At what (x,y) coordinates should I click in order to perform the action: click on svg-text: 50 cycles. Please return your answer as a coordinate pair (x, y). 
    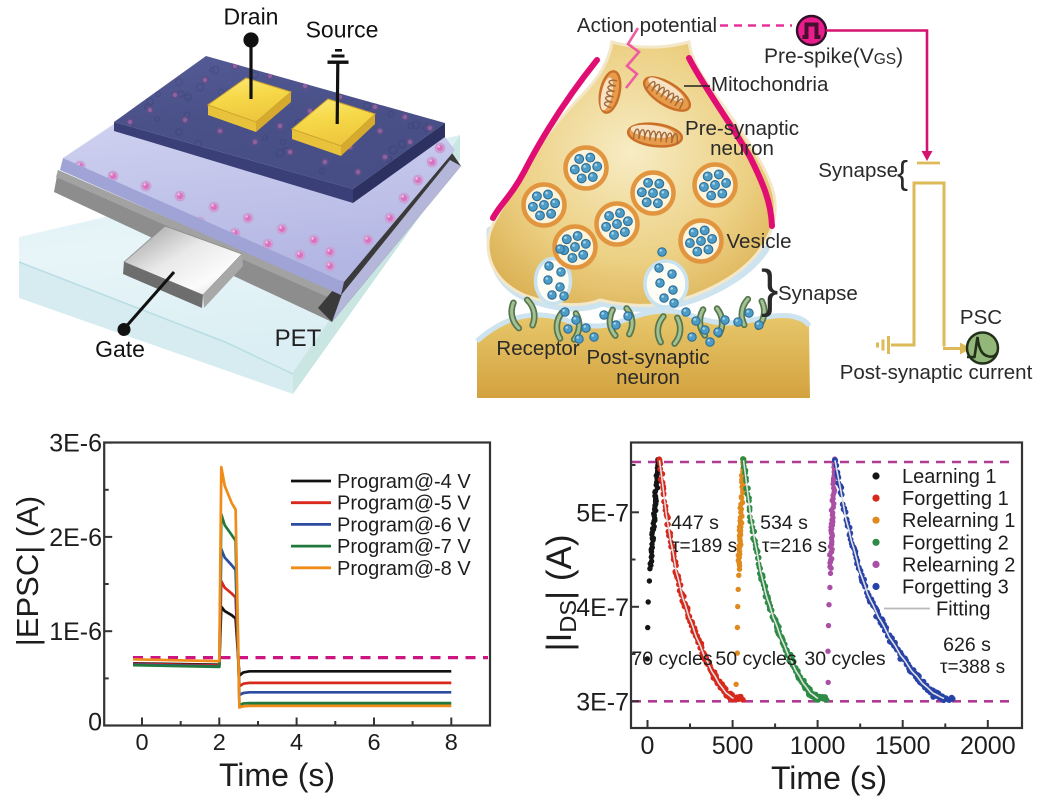
    Looking at the image, I should click on (756, 659).